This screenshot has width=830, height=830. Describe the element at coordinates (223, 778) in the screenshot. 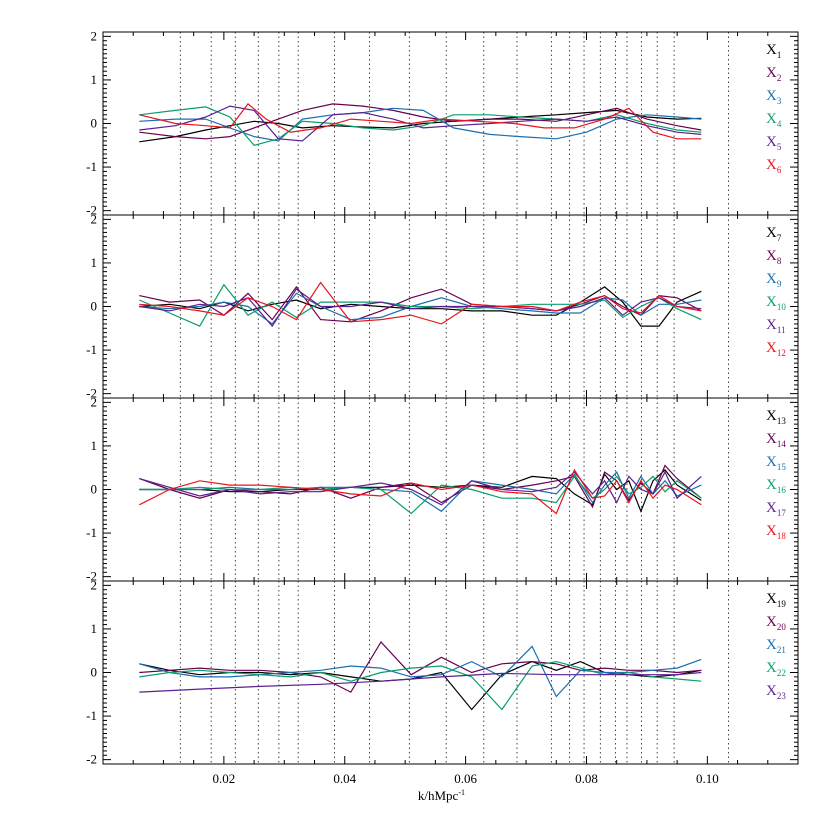

I see `x-tick-label: 0.02` at that location.